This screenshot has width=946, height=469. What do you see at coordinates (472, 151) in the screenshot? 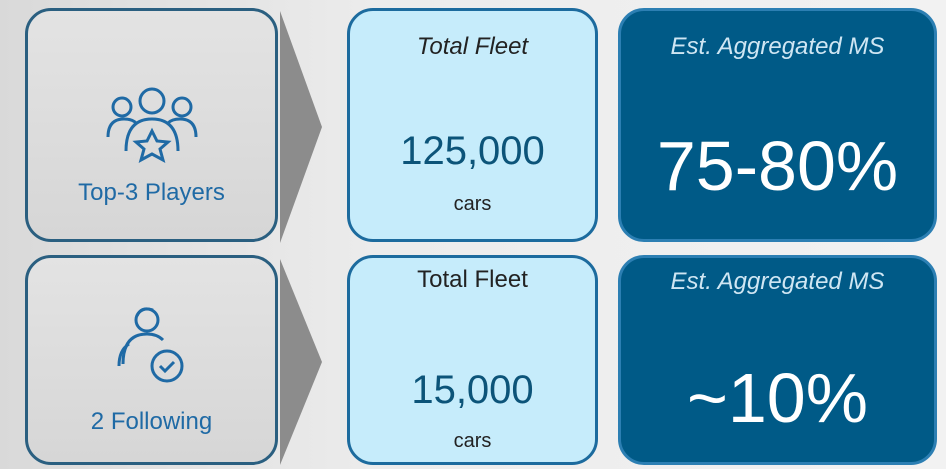
I see `fleet-value: 125,000` at bounding box center [472, 151].